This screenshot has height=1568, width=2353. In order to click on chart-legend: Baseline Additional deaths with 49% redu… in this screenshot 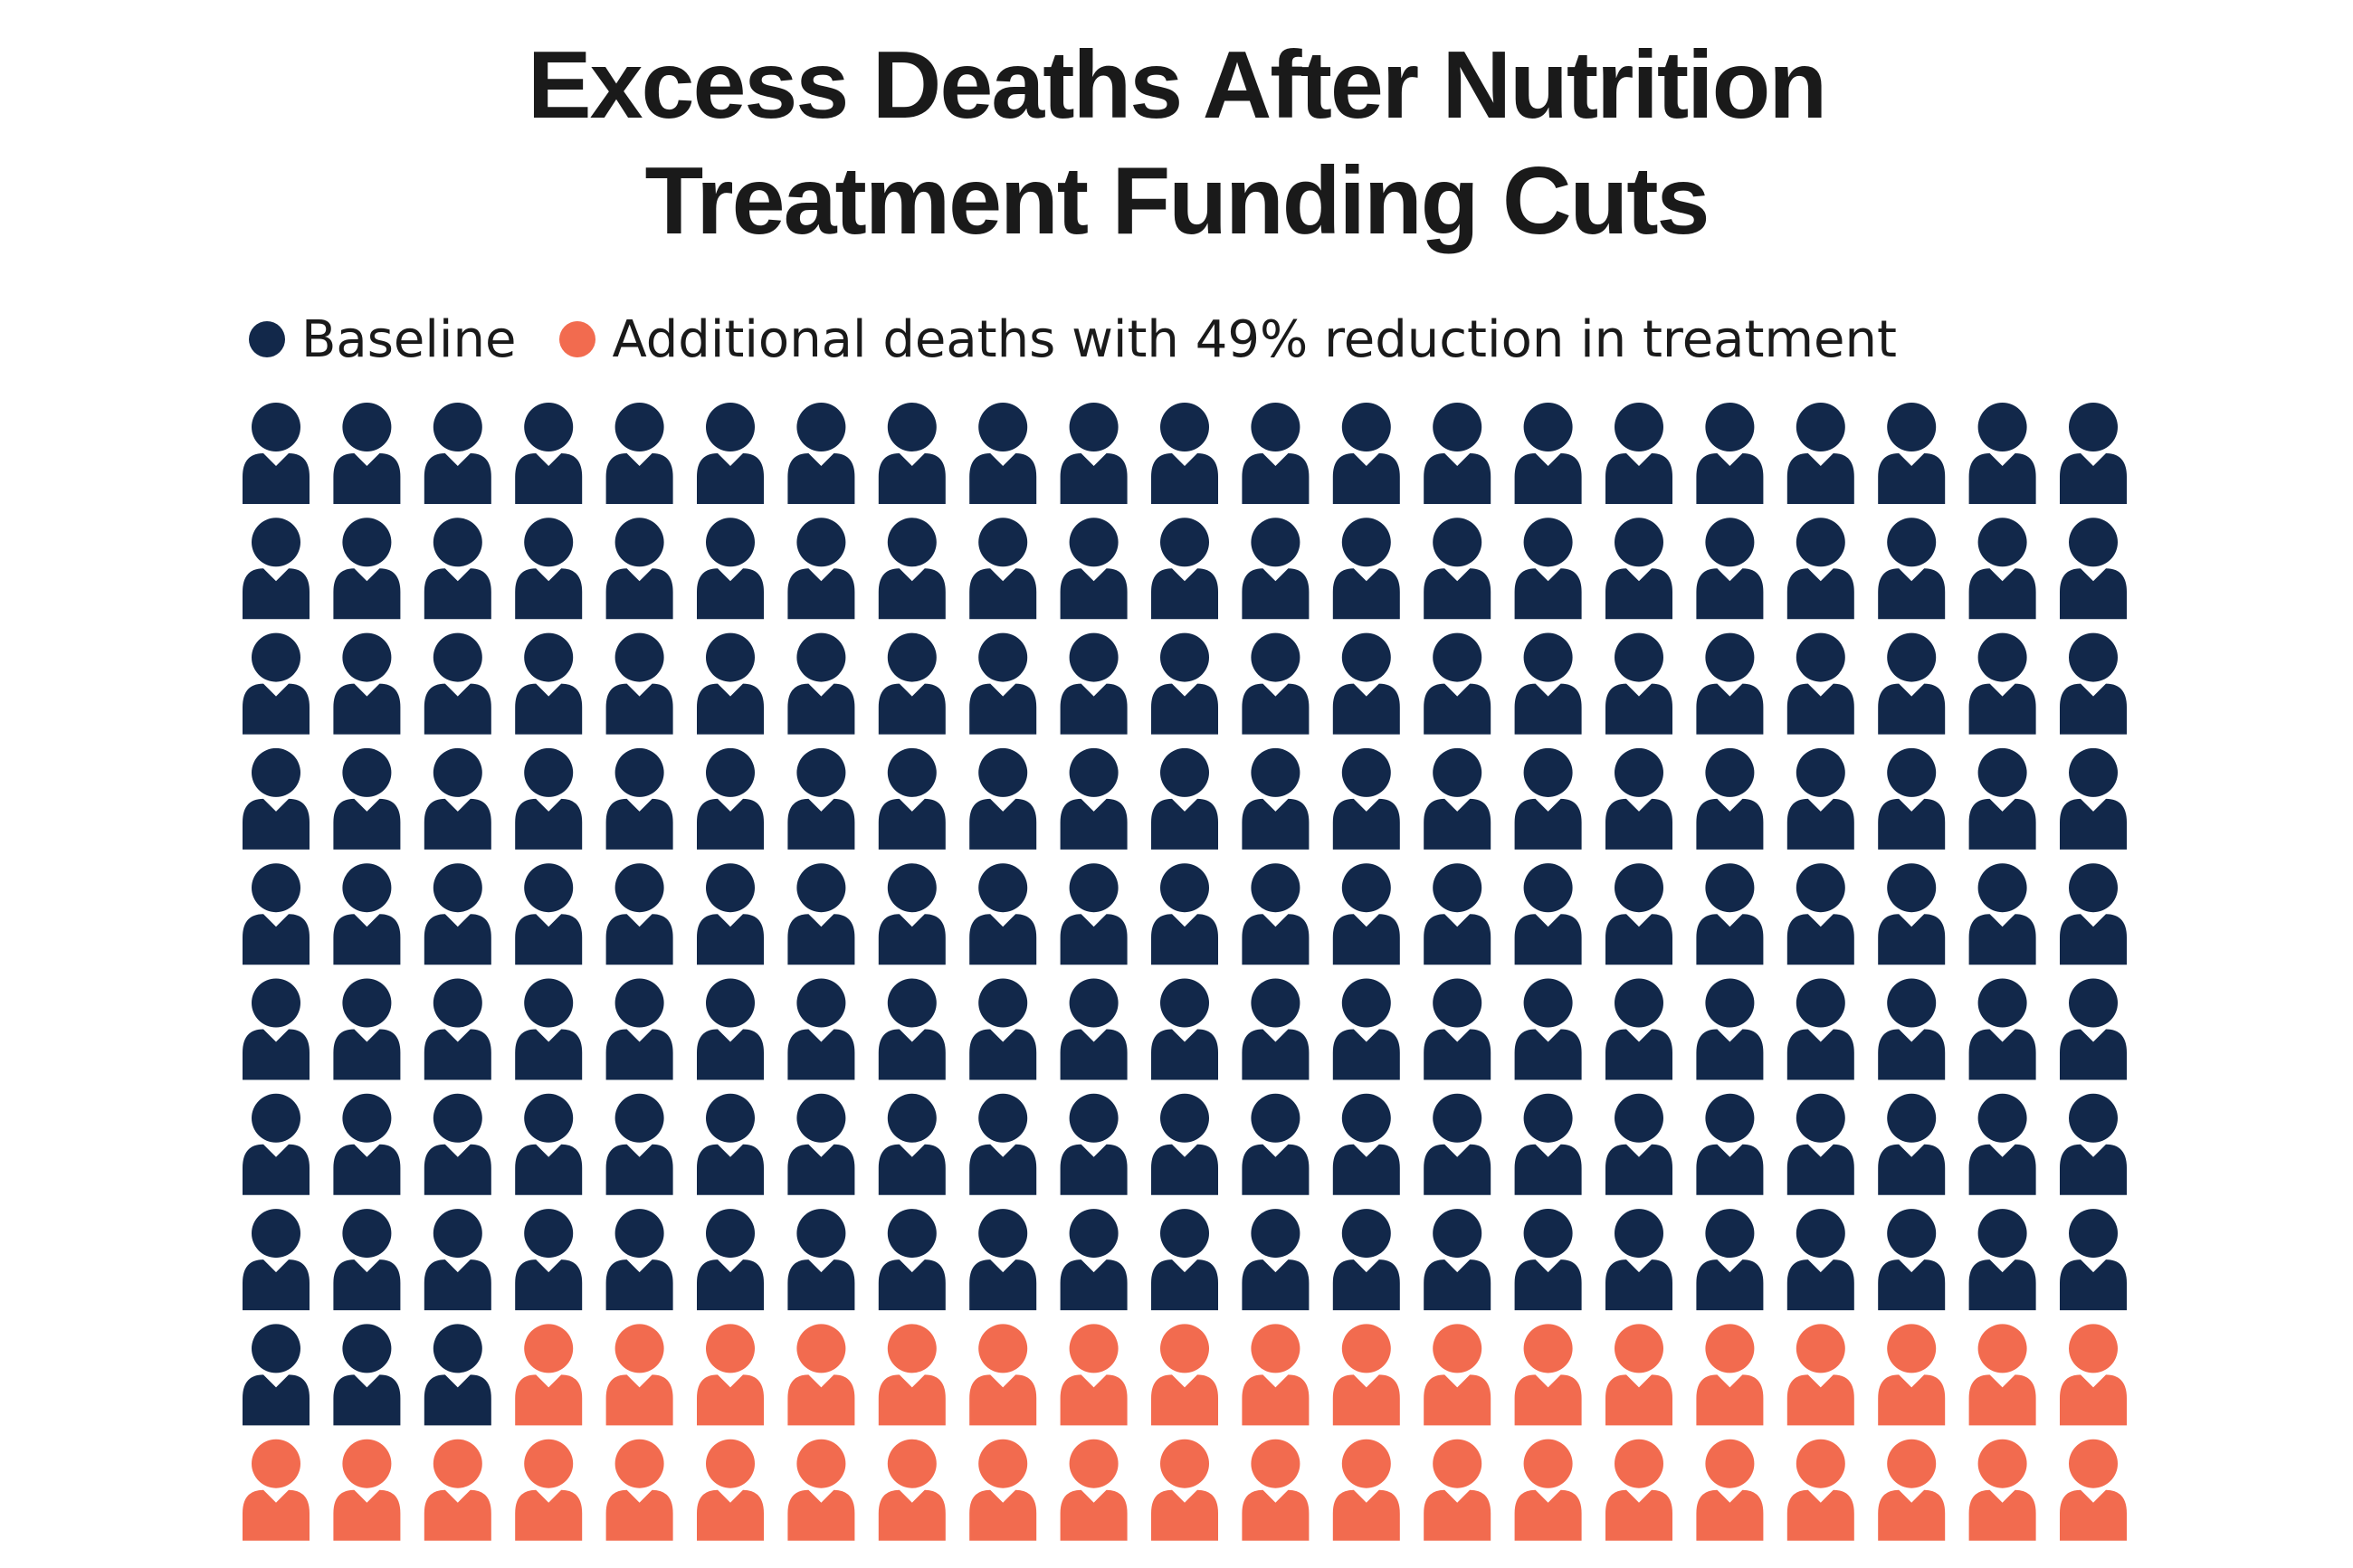, I will do `click(1095, 340)`.